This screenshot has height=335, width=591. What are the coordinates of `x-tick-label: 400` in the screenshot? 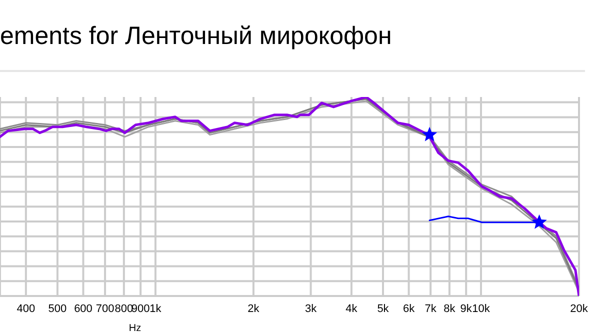 It's located at (26, 308).